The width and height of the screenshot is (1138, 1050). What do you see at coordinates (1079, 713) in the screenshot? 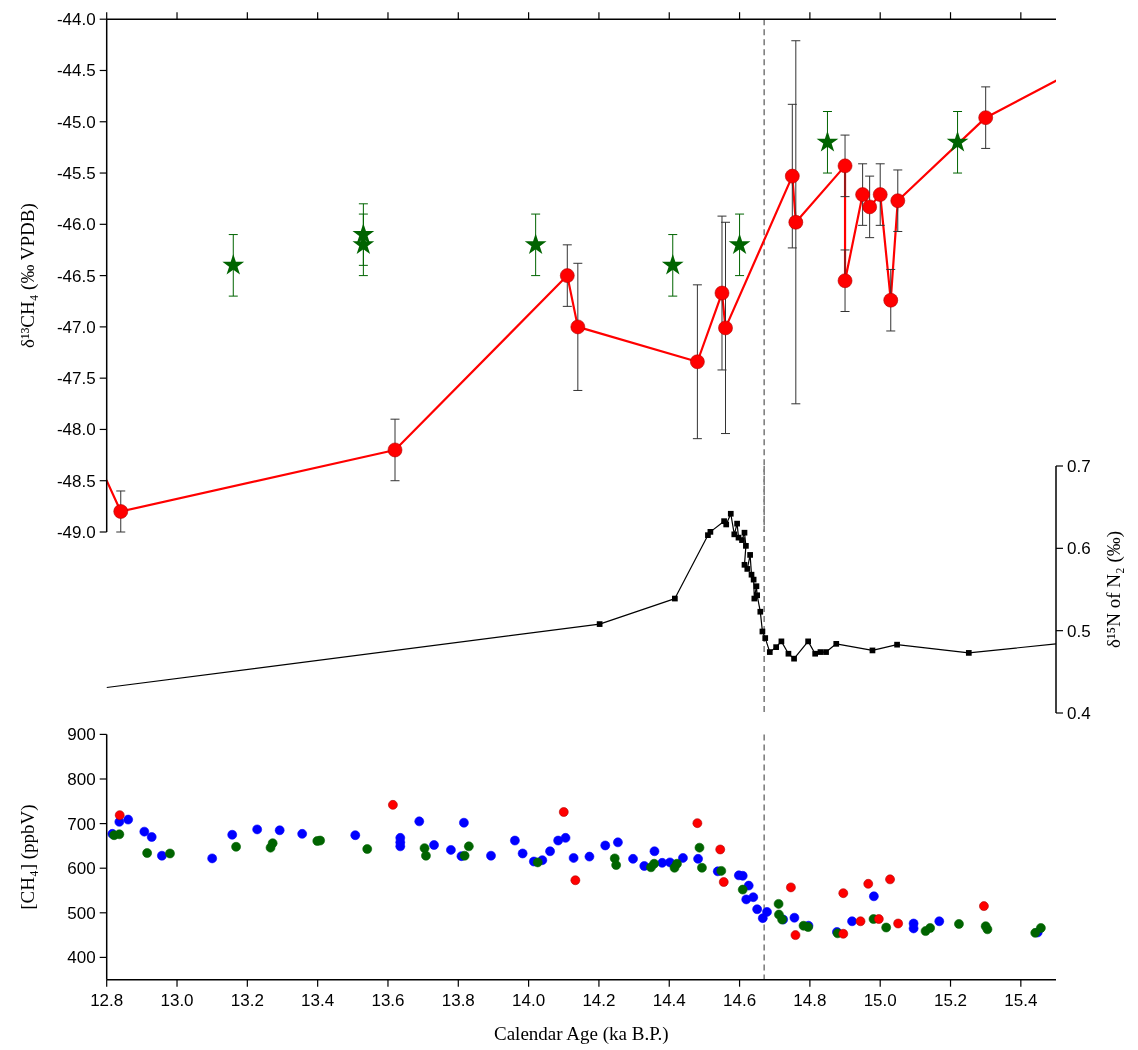
I see `y2-tick-label: 0.4` at bounding box center [1079, 713].